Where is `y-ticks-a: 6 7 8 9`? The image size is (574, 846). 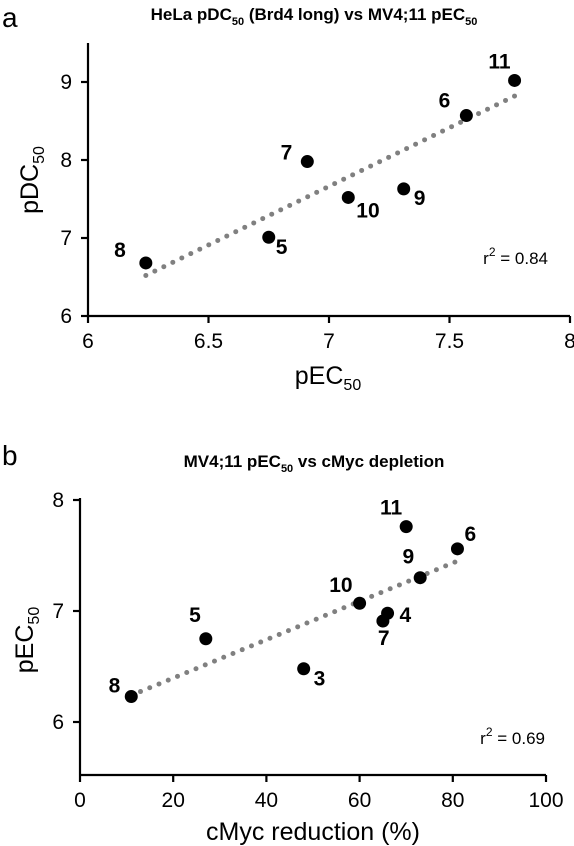
y-ticks-a: 6 7 8 9 is located at coordinates (74, 199).